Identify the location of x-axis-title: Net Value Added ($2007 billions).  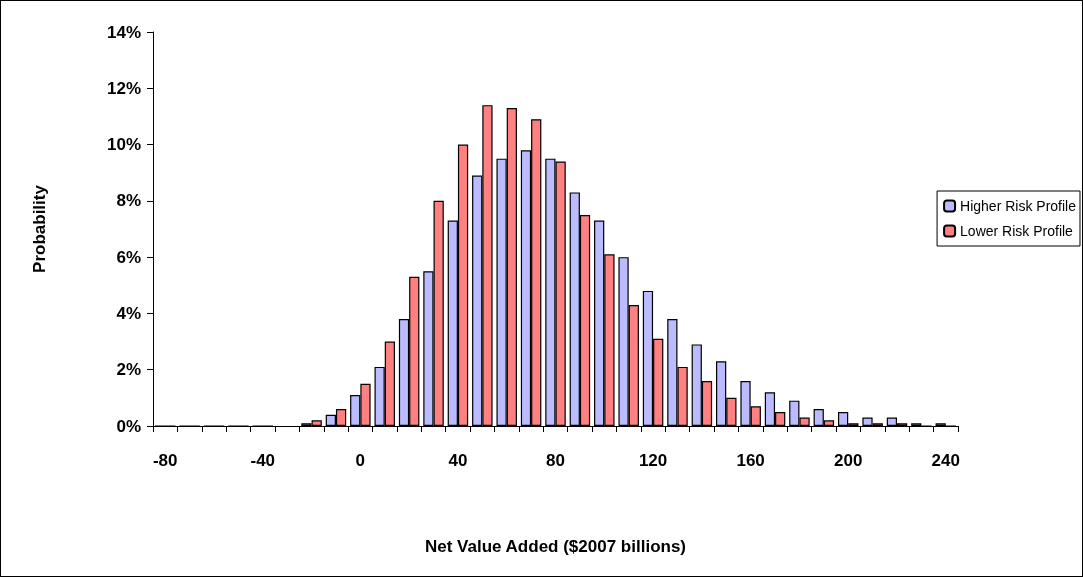
(555, 546).